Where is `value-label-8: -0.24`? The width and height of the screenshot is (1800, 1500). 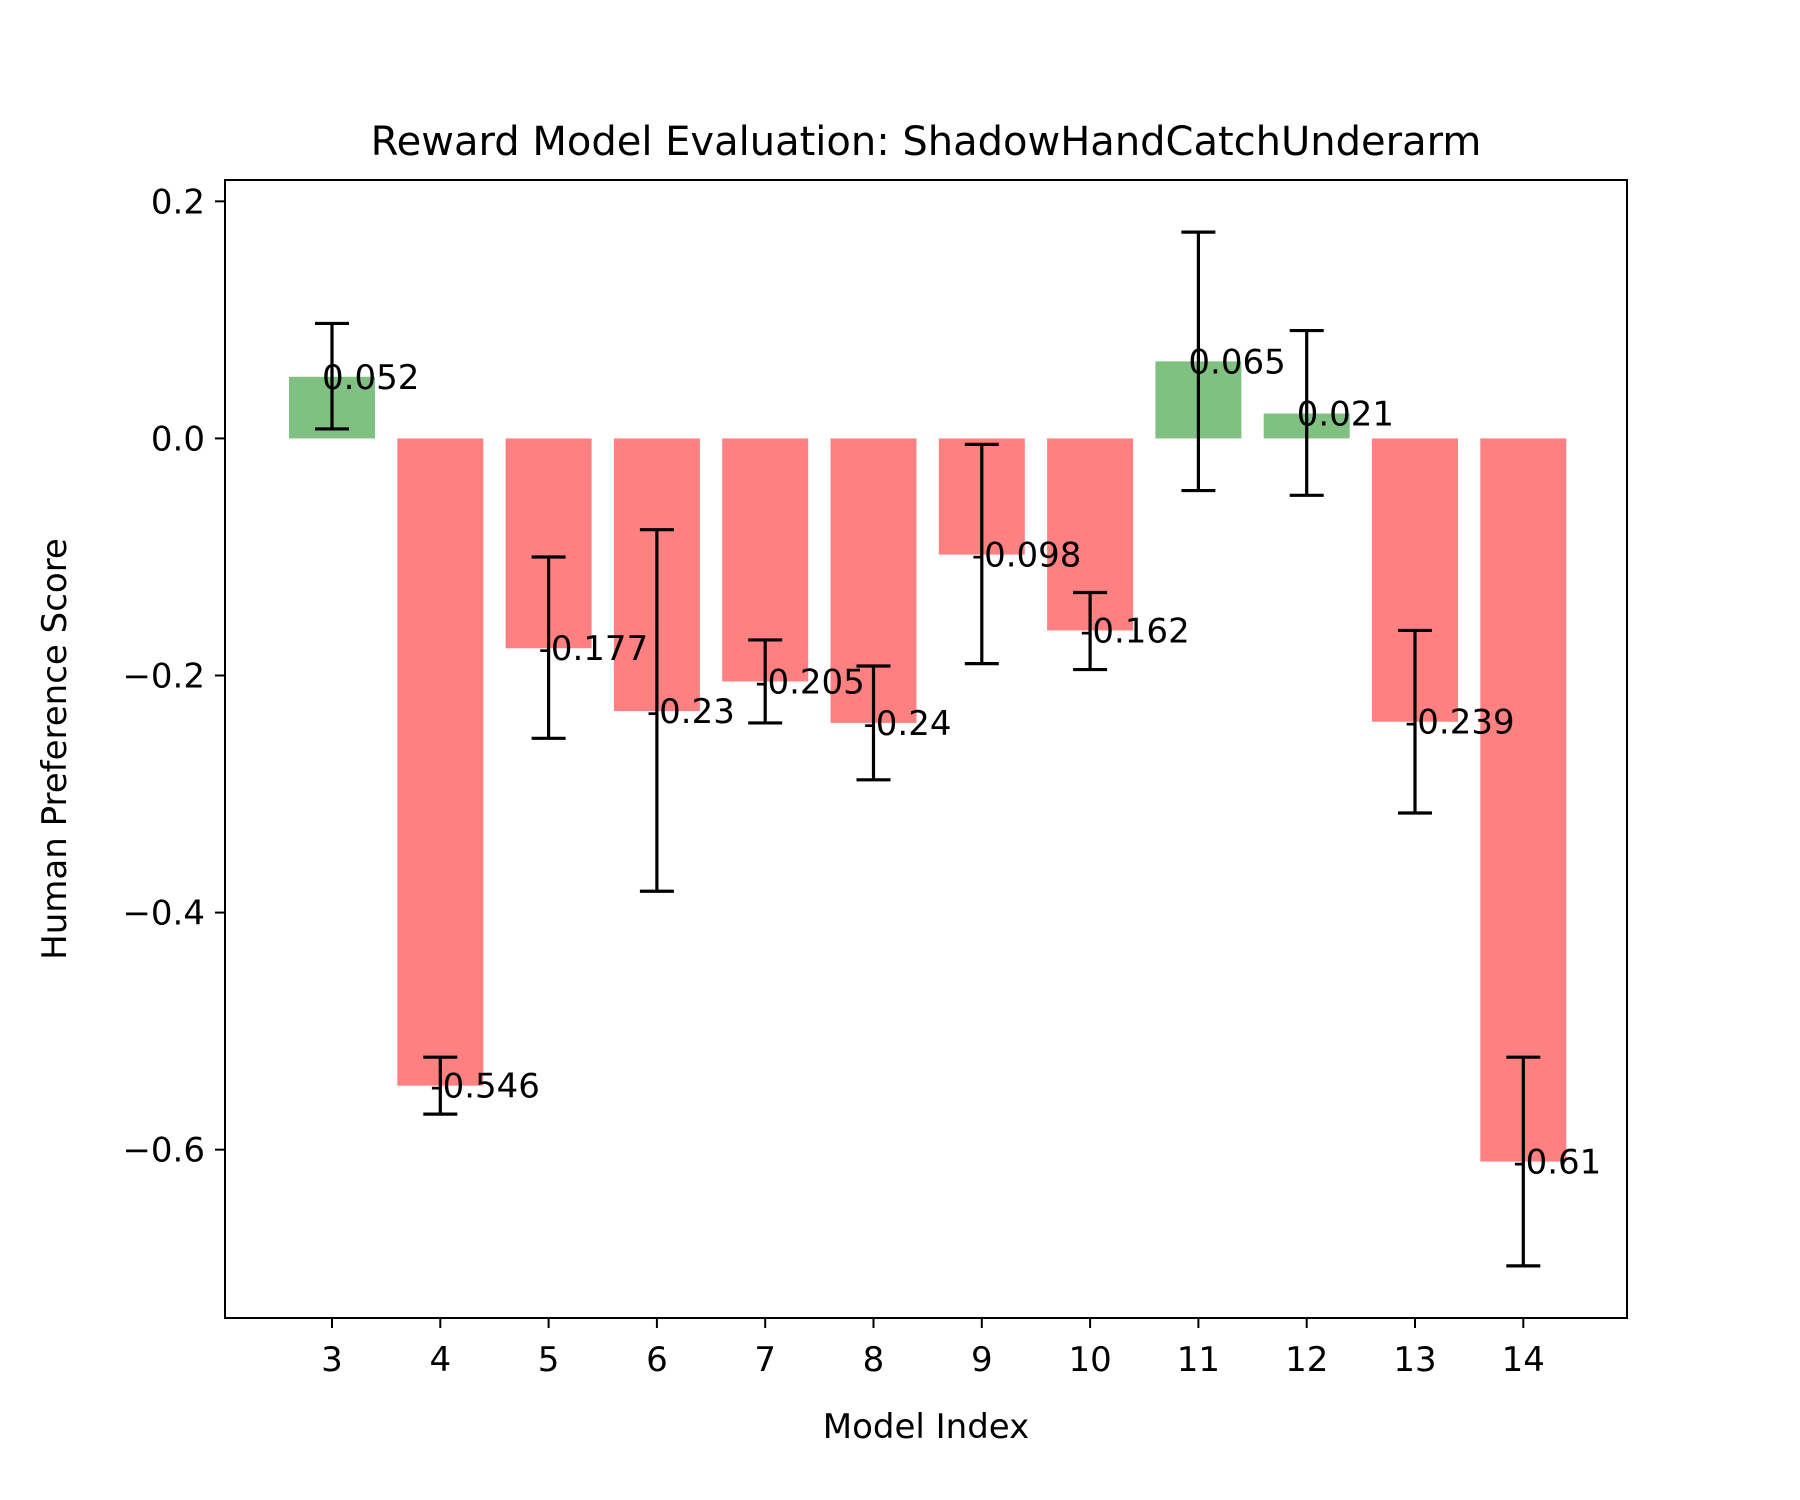 value-label-8: -0.24 is located at coordinates (908, 724).